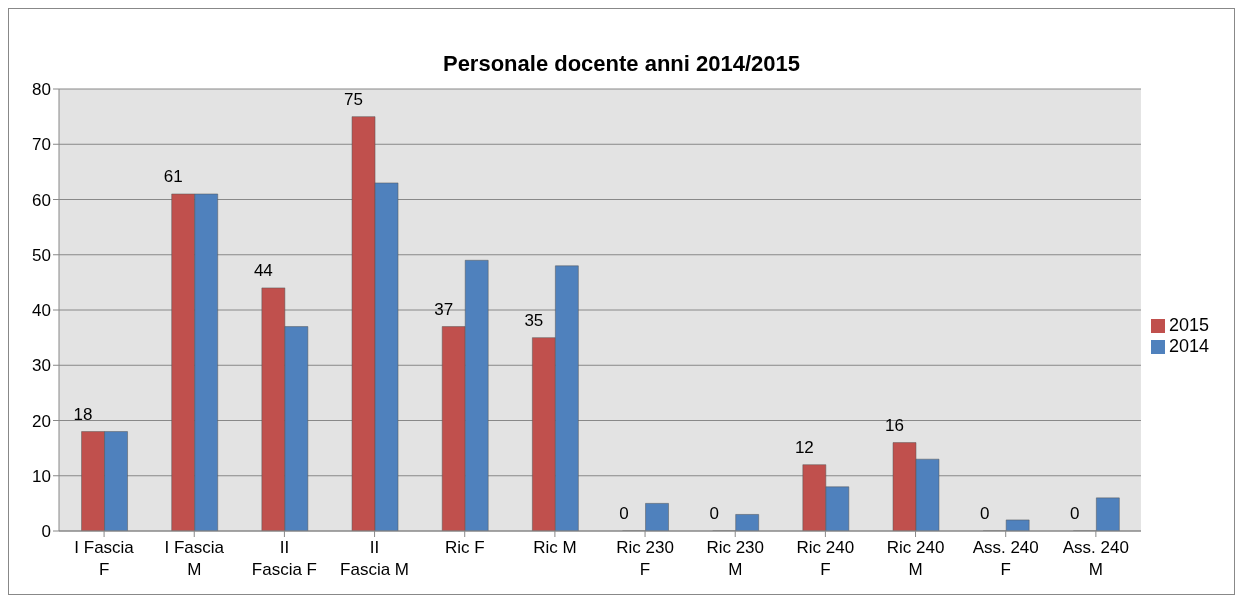  Describe the element at coordinates (1095, 558) in the screenshot. I see `x-tick-label: Ass. 240 M` at that location.